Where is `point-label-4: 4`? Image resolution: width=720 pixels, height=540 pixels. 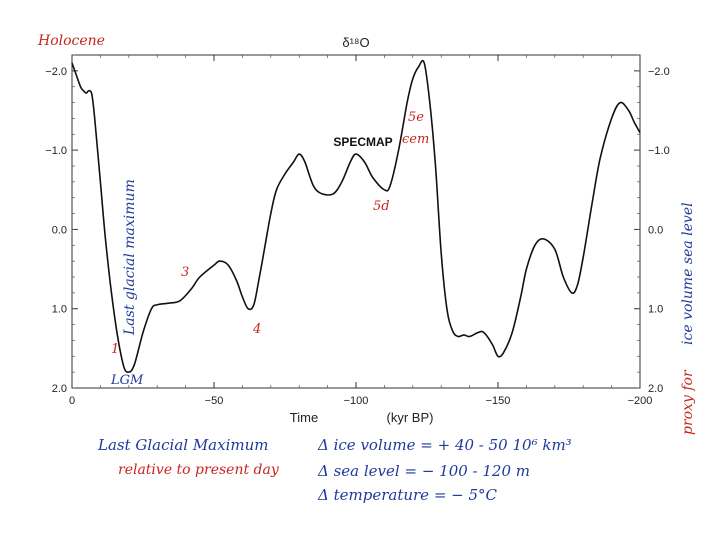 point-label-4: 4 is located at coordinates (256, 329).